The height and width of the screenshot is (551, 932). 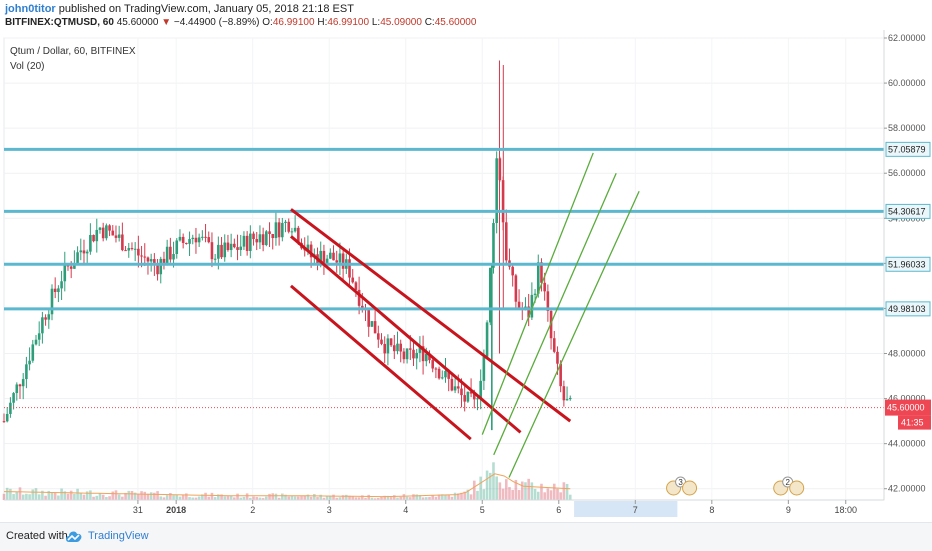 What do you see at coordinates (348, 22) in the screenshot?
I see `high-value: 46.99100` at bounding box center [348, 22].